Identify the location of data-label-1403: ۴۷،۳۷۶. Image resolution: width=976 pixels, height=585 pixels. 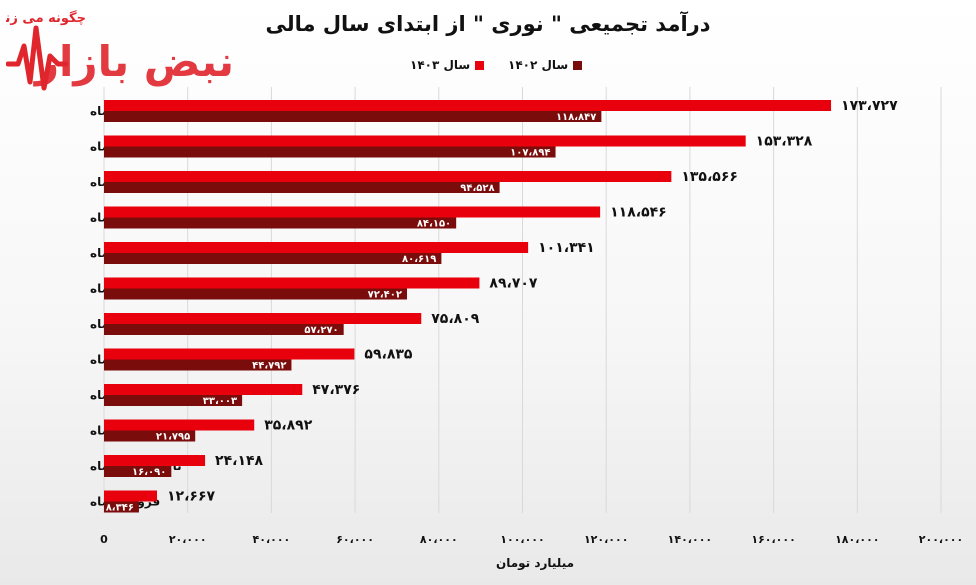
(336, 390).